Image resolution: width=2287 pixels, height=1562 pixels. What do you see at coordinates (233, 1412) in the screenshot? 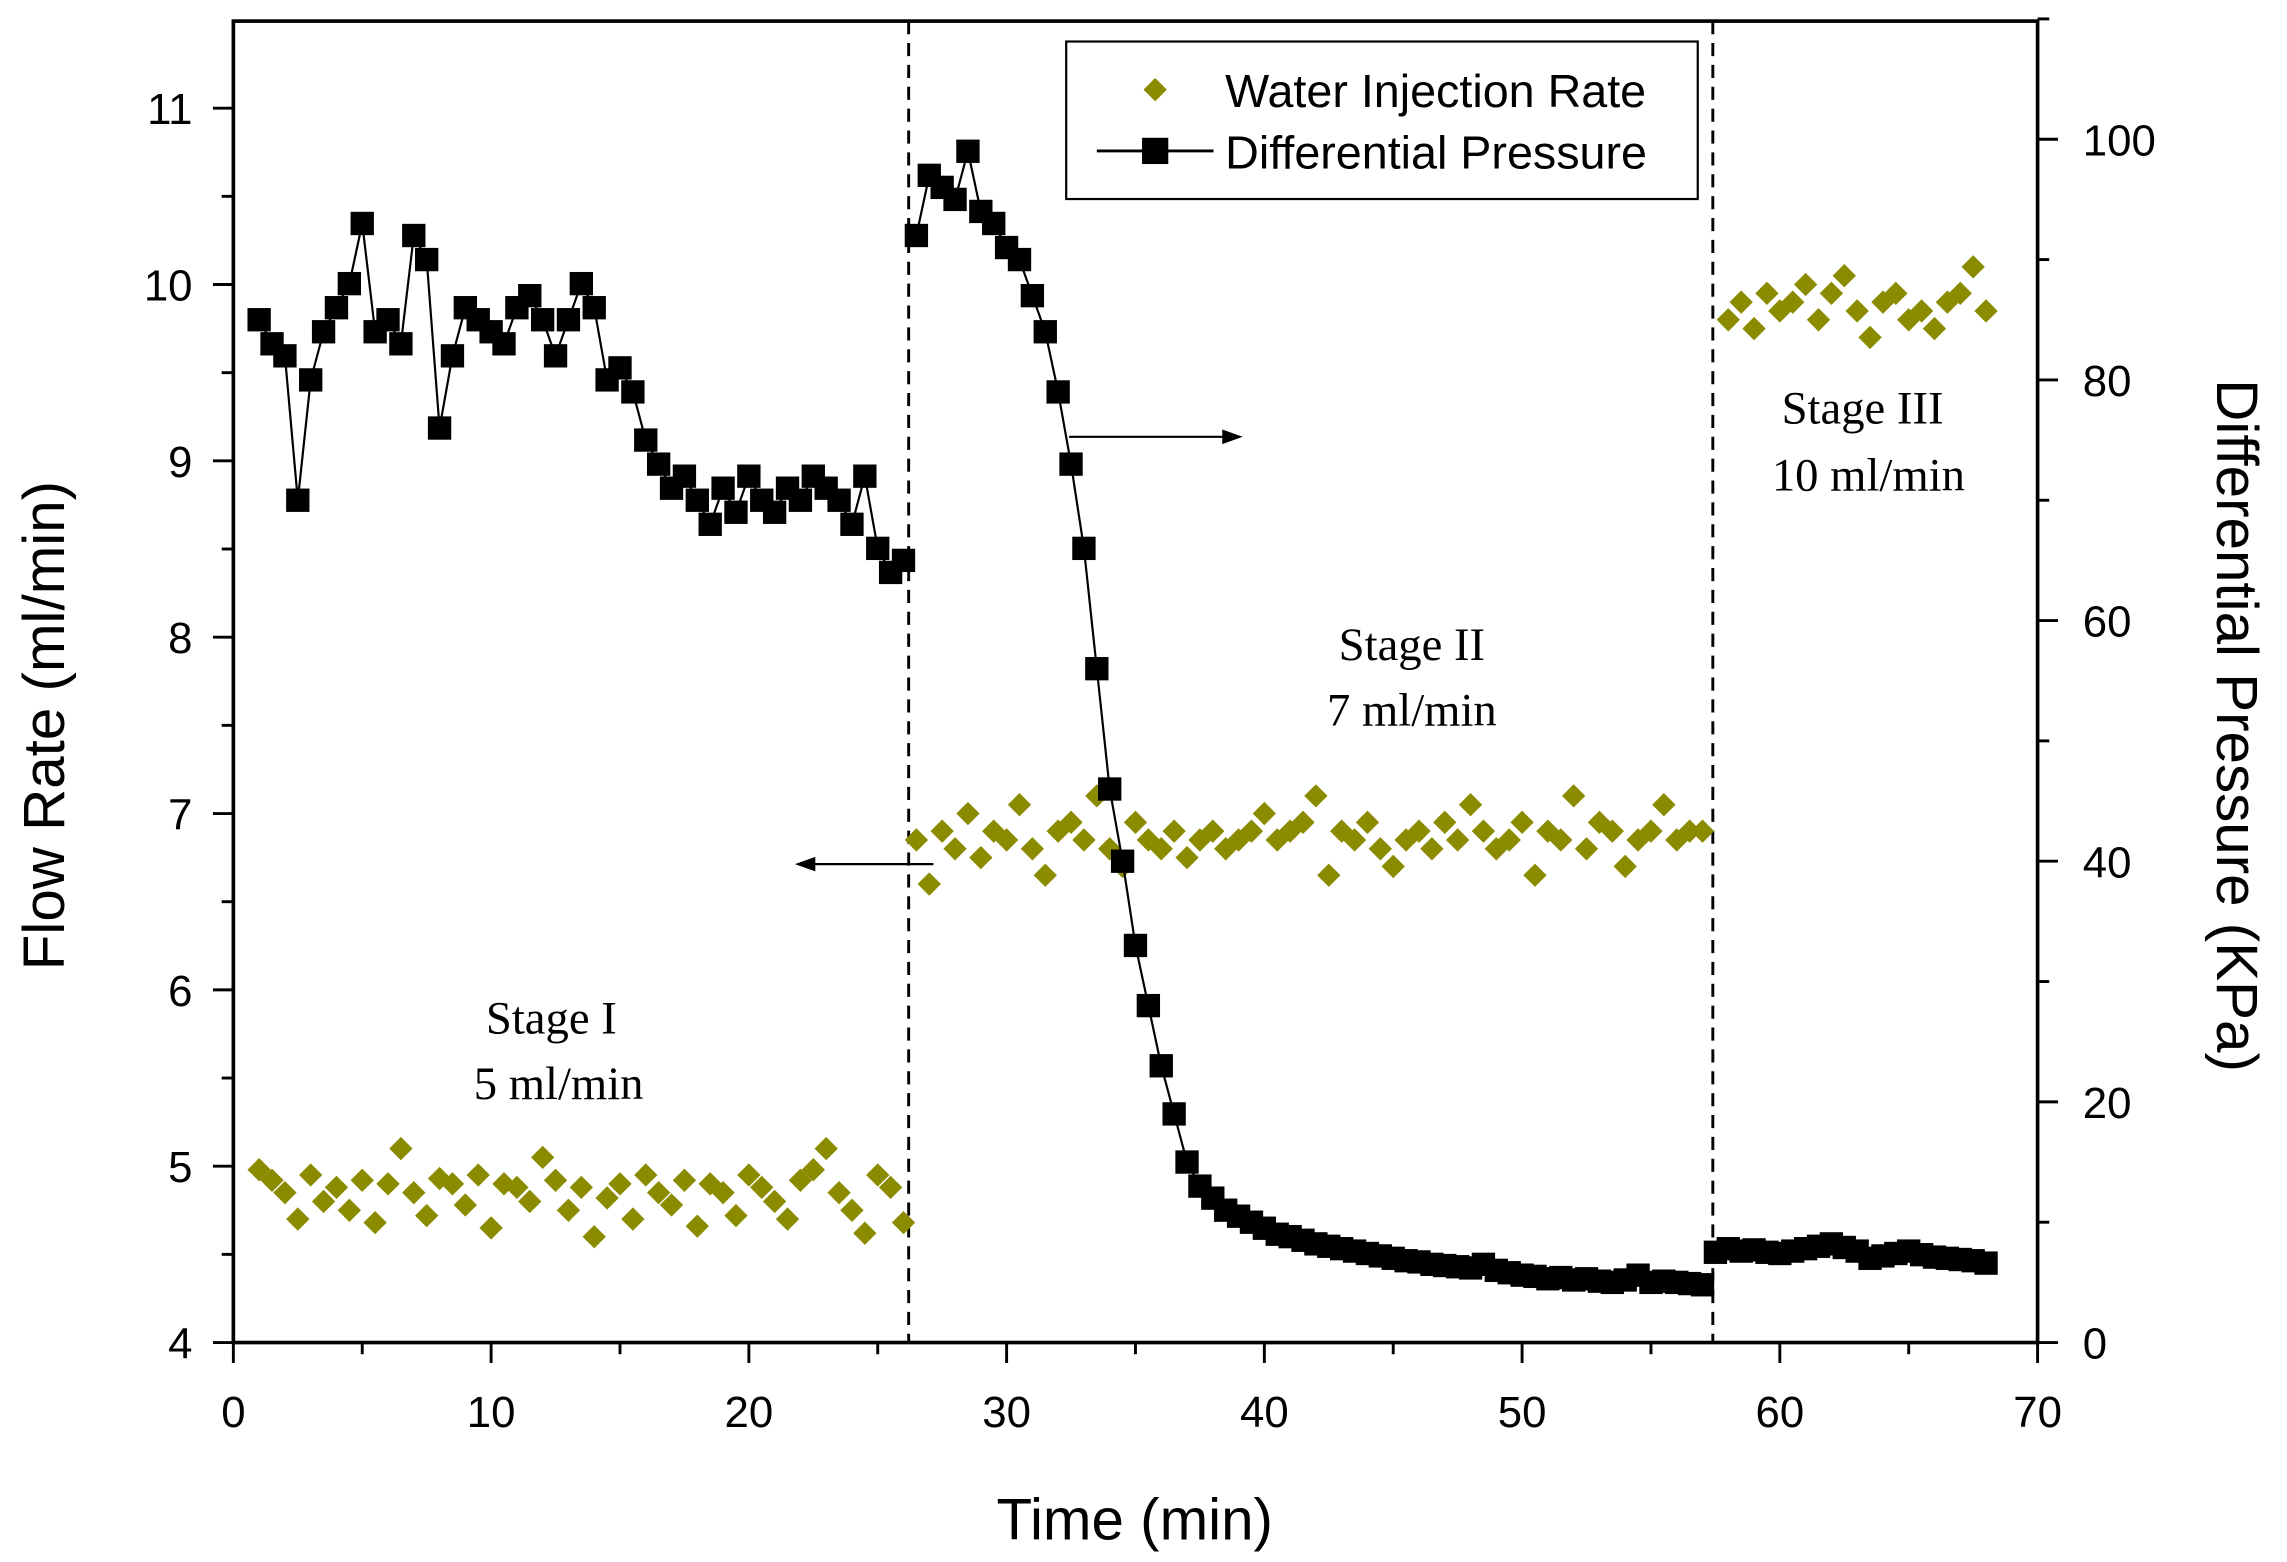
I see `x-tick-label: 0` at bounding box center [233, 1412].